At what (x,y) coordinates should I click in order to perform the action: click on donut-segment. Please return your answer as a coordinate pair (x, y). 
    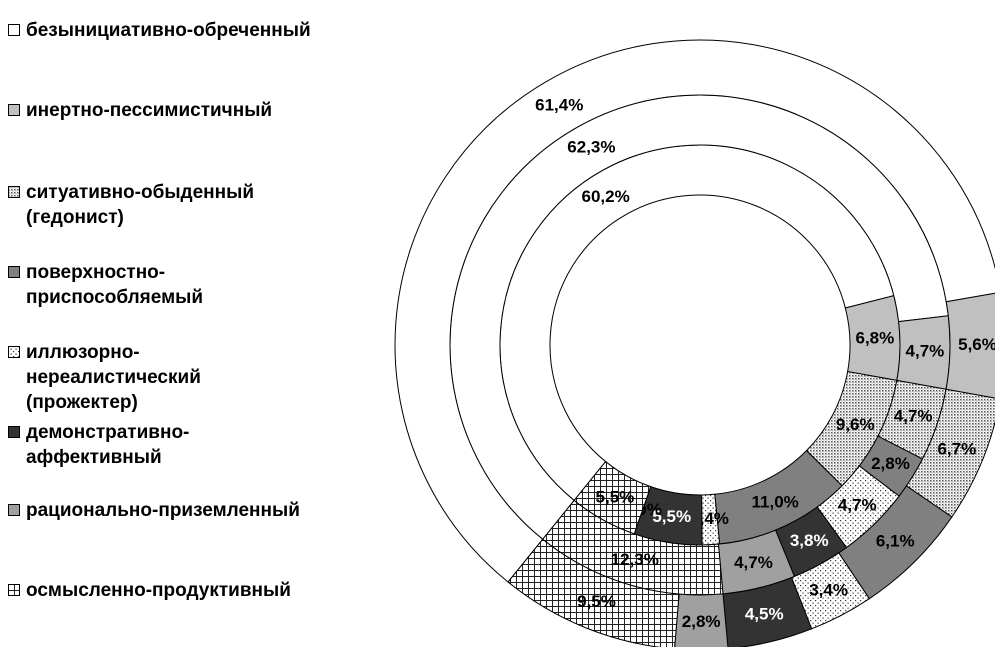
    Looking at the image, I should click on (593, 592).